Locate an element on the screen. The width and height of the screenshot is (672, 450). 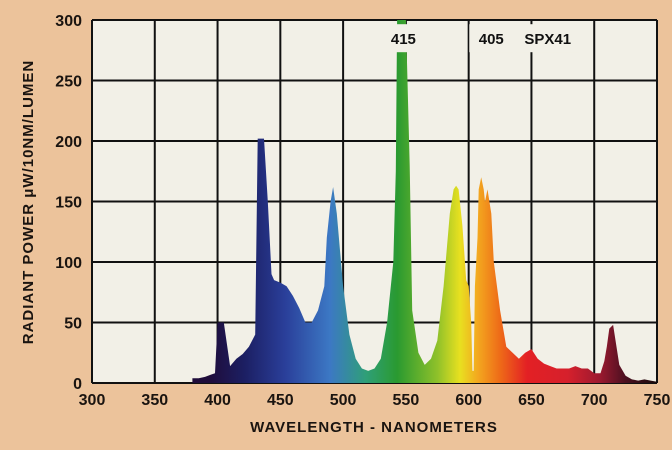
peak-label: 415 is located at coordinates (403, 39).